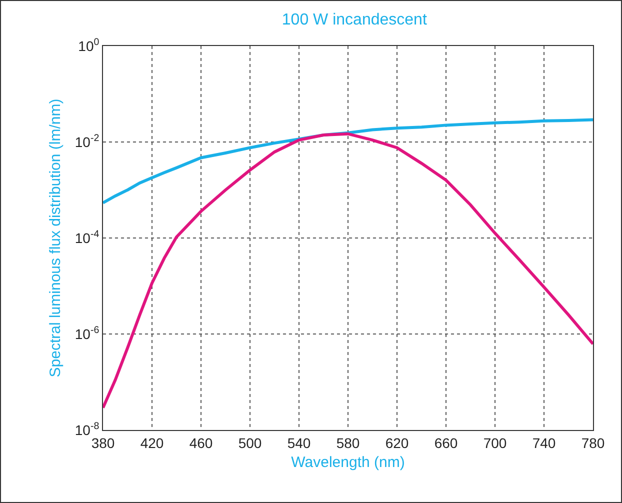  Describe the element at coordinates (397, 442) in the screenshot. I see `x-tick-label: 620` at that location.